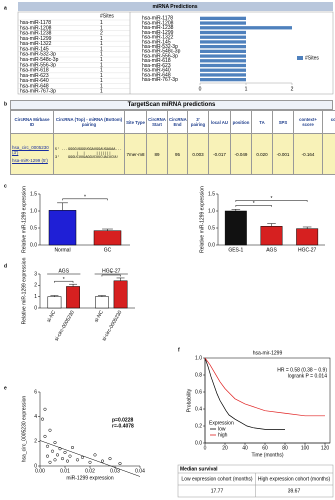 This screenshot has width=335, height=500. What do you see at coordinates (294, 491) in the screenshot?
I see `table-cell: 39.67` at bounding box center [294, 491].